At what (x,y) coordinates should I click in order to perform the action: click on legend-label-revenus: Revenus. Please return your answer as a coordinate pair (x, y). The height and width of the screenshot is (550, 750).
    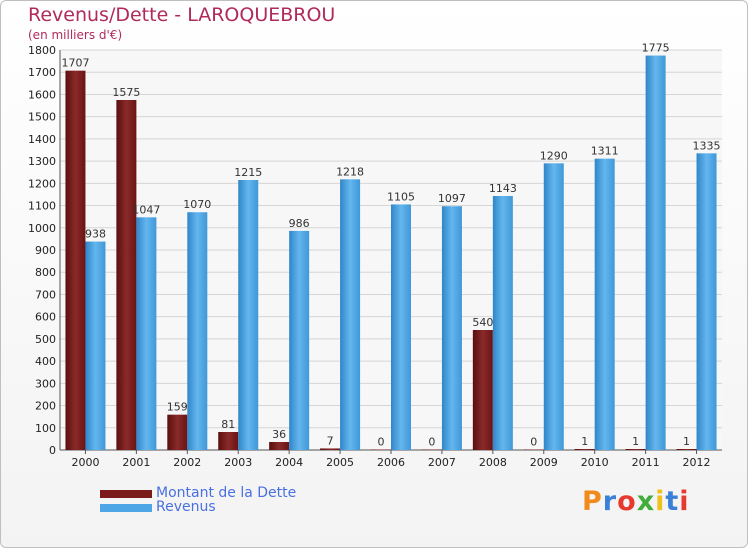
    Looking at the image, I should click on (186, 507).